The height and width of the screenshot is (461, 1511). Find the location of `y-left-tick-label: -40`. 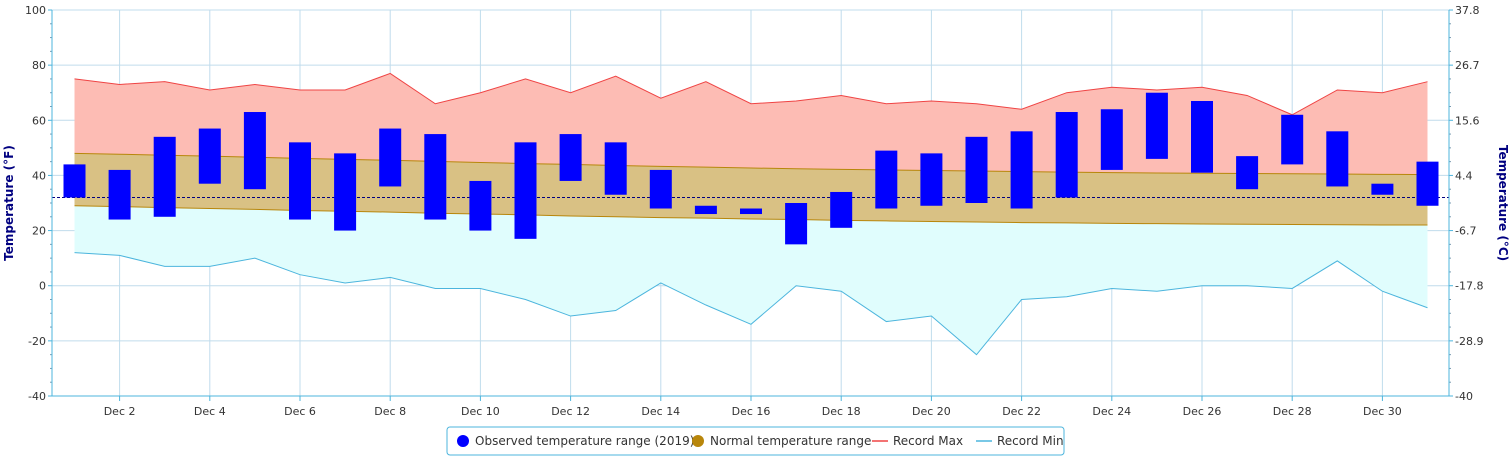

y-left-tick-label: -40 is located at coordinates (37, 396).